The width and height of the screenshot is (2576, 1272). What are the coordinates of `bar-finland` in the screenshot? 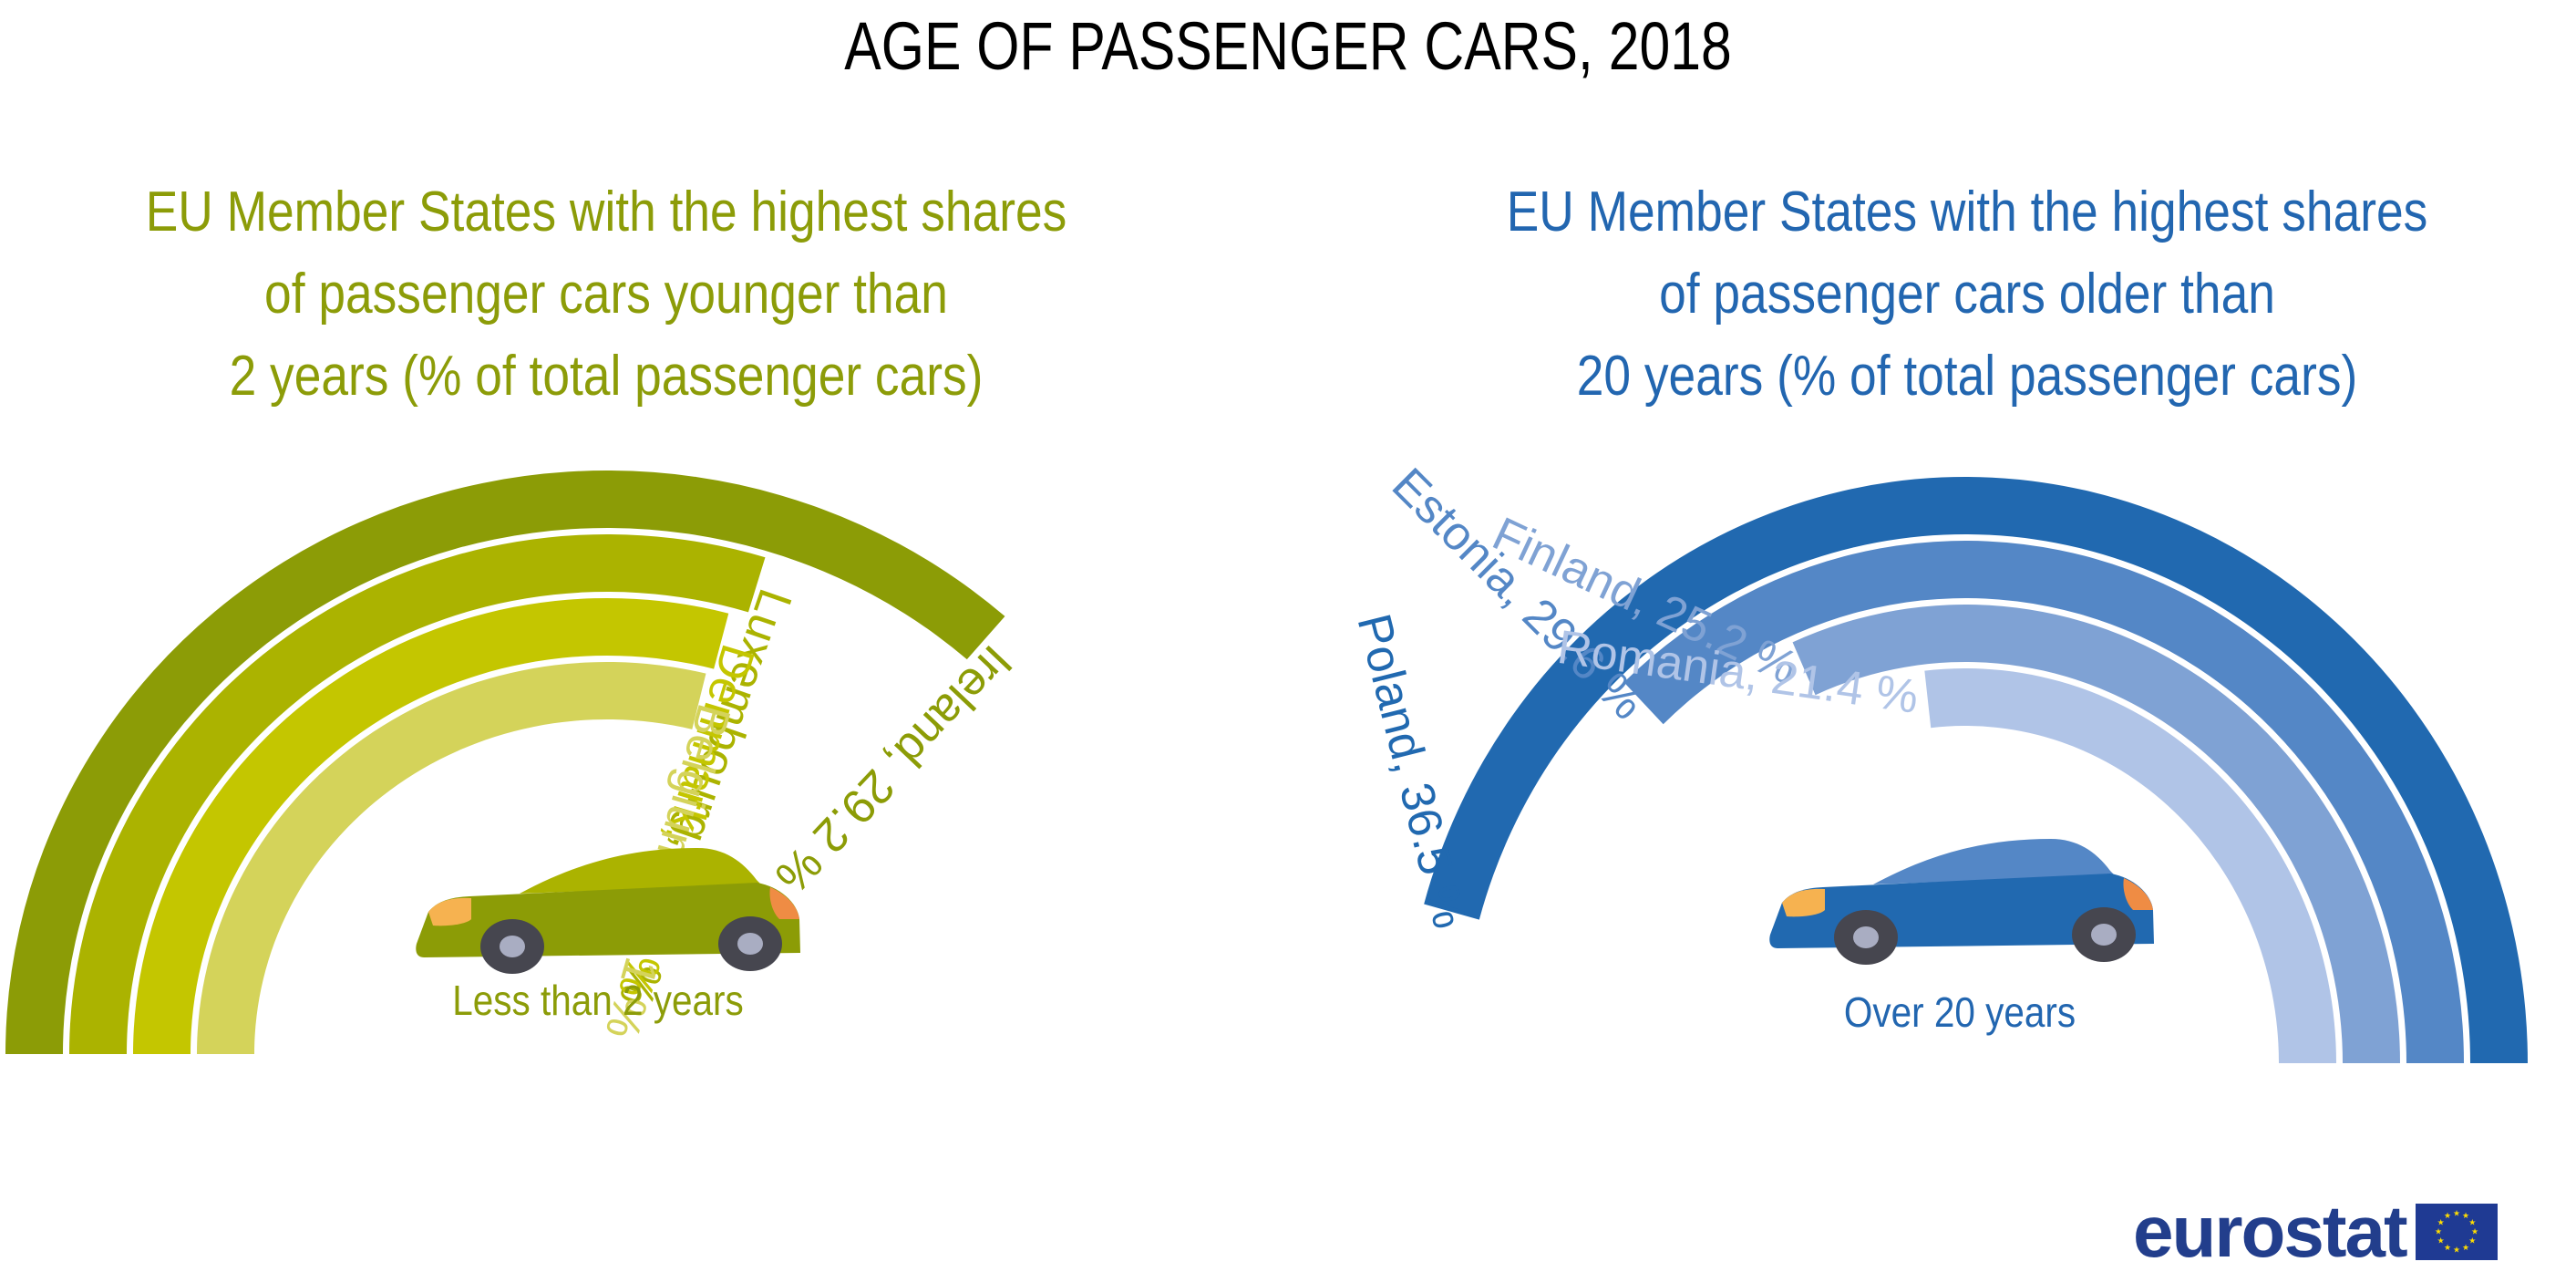 It's located at (2096, 834).